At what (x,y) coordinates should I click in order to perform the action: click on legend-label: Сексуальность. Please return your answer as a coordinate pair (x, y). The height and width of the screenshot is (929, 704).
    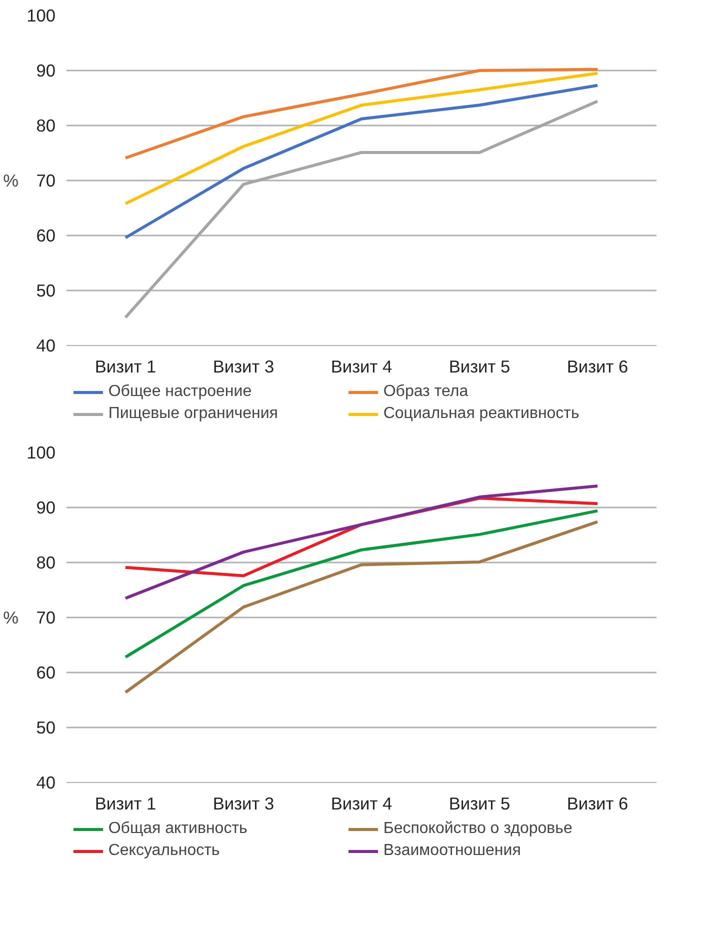
    Looking at the image, I should click on (164, 851).